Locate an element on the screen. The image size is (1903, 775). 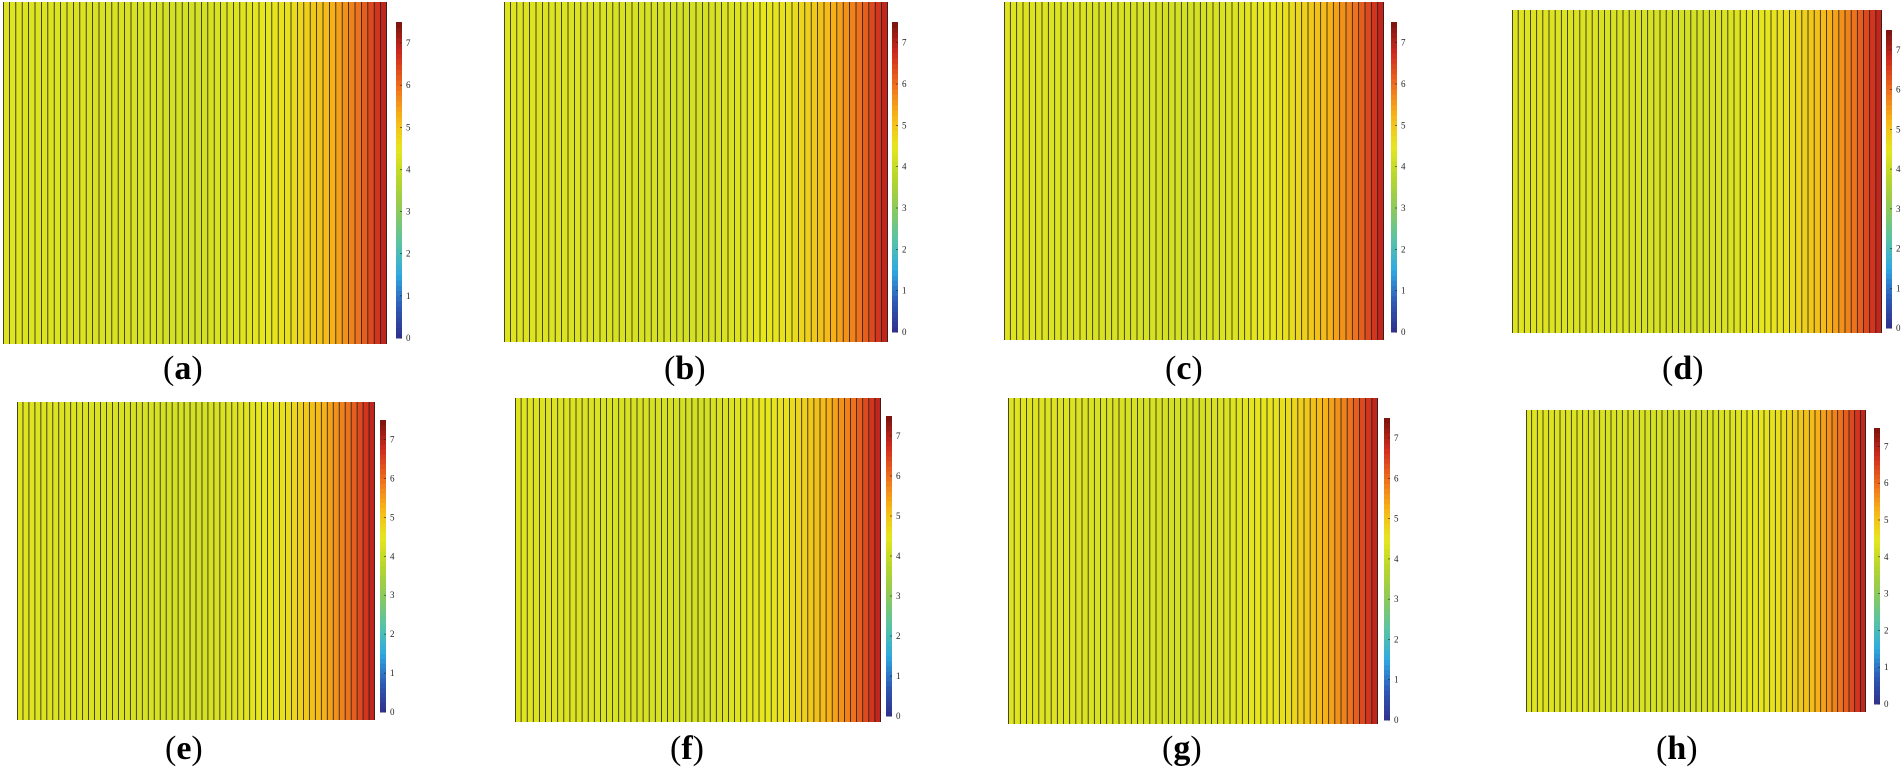
colorbar-tick-label: 7 is located at coordinates (898, 436).